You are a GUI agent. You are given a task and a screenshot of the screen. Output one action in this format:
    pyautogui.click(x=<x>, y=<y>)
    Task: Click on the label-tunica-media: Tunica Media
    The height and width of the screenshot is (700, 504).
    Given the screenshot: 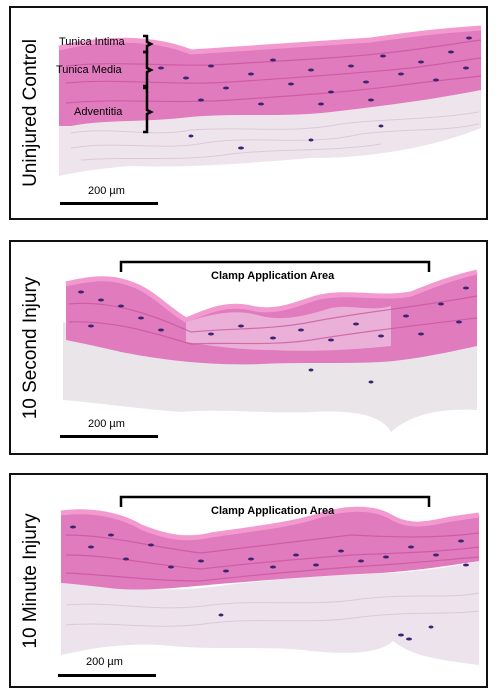 What is the action you would take?
    pyautogui.click(x=89, y=70)
    